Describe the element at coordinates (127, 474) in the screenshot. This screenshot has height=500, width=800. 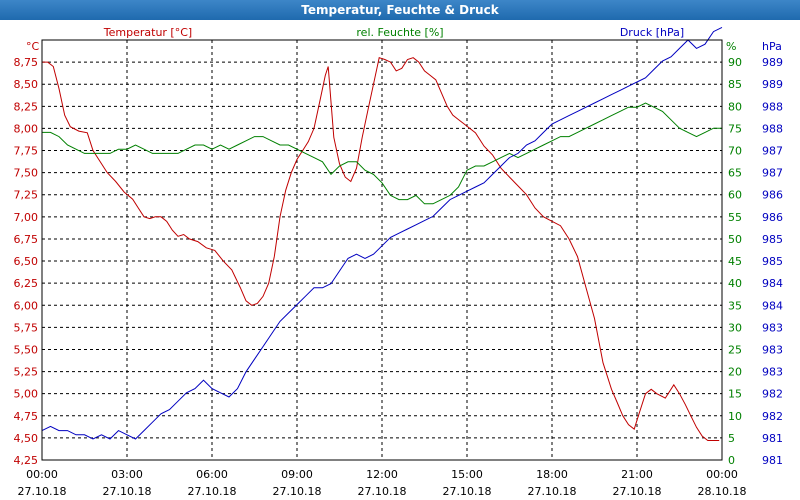
I see `x-tick-time: 03:00` at that location.